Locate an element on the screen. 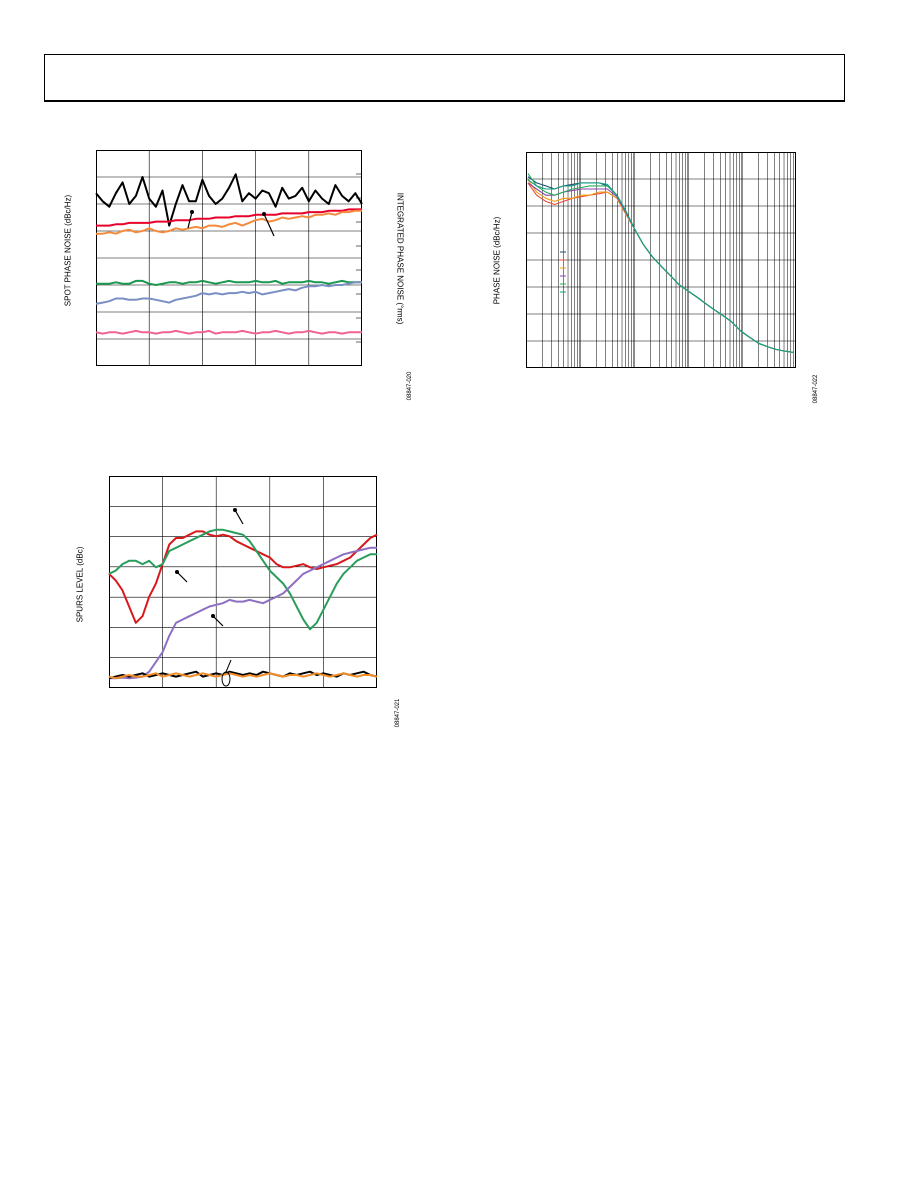 This screenshot has height=1188, width=918. page-header-box is located at coordinates (444, 78).